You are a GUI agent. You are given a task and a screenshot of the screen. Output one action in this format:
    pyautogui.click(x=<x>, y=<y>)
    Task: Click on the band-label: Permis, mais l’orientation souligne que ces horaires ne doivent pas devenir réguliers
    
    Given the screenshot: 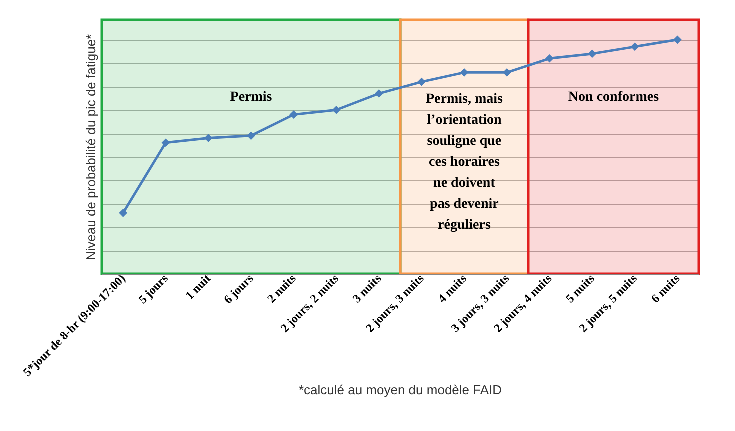 What is the action you would take?
    pyautogui.click(x=465, y=162)
    